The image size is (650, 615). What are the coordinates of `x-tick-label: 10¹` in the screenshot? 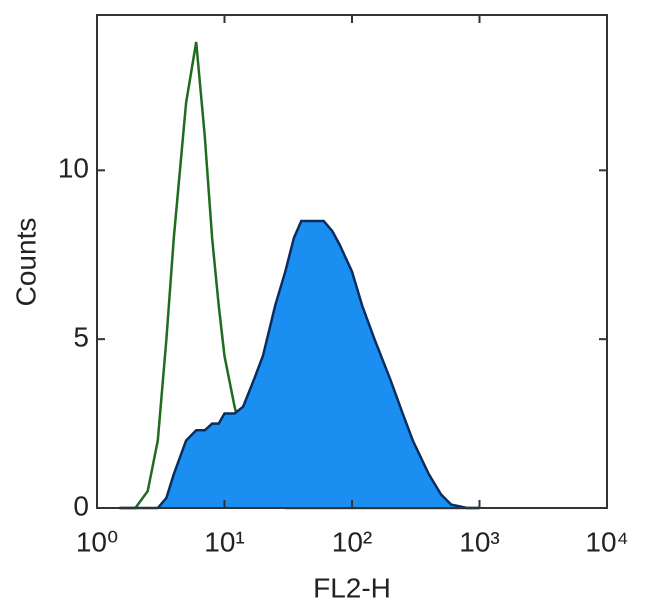 It's located at (224, 541).